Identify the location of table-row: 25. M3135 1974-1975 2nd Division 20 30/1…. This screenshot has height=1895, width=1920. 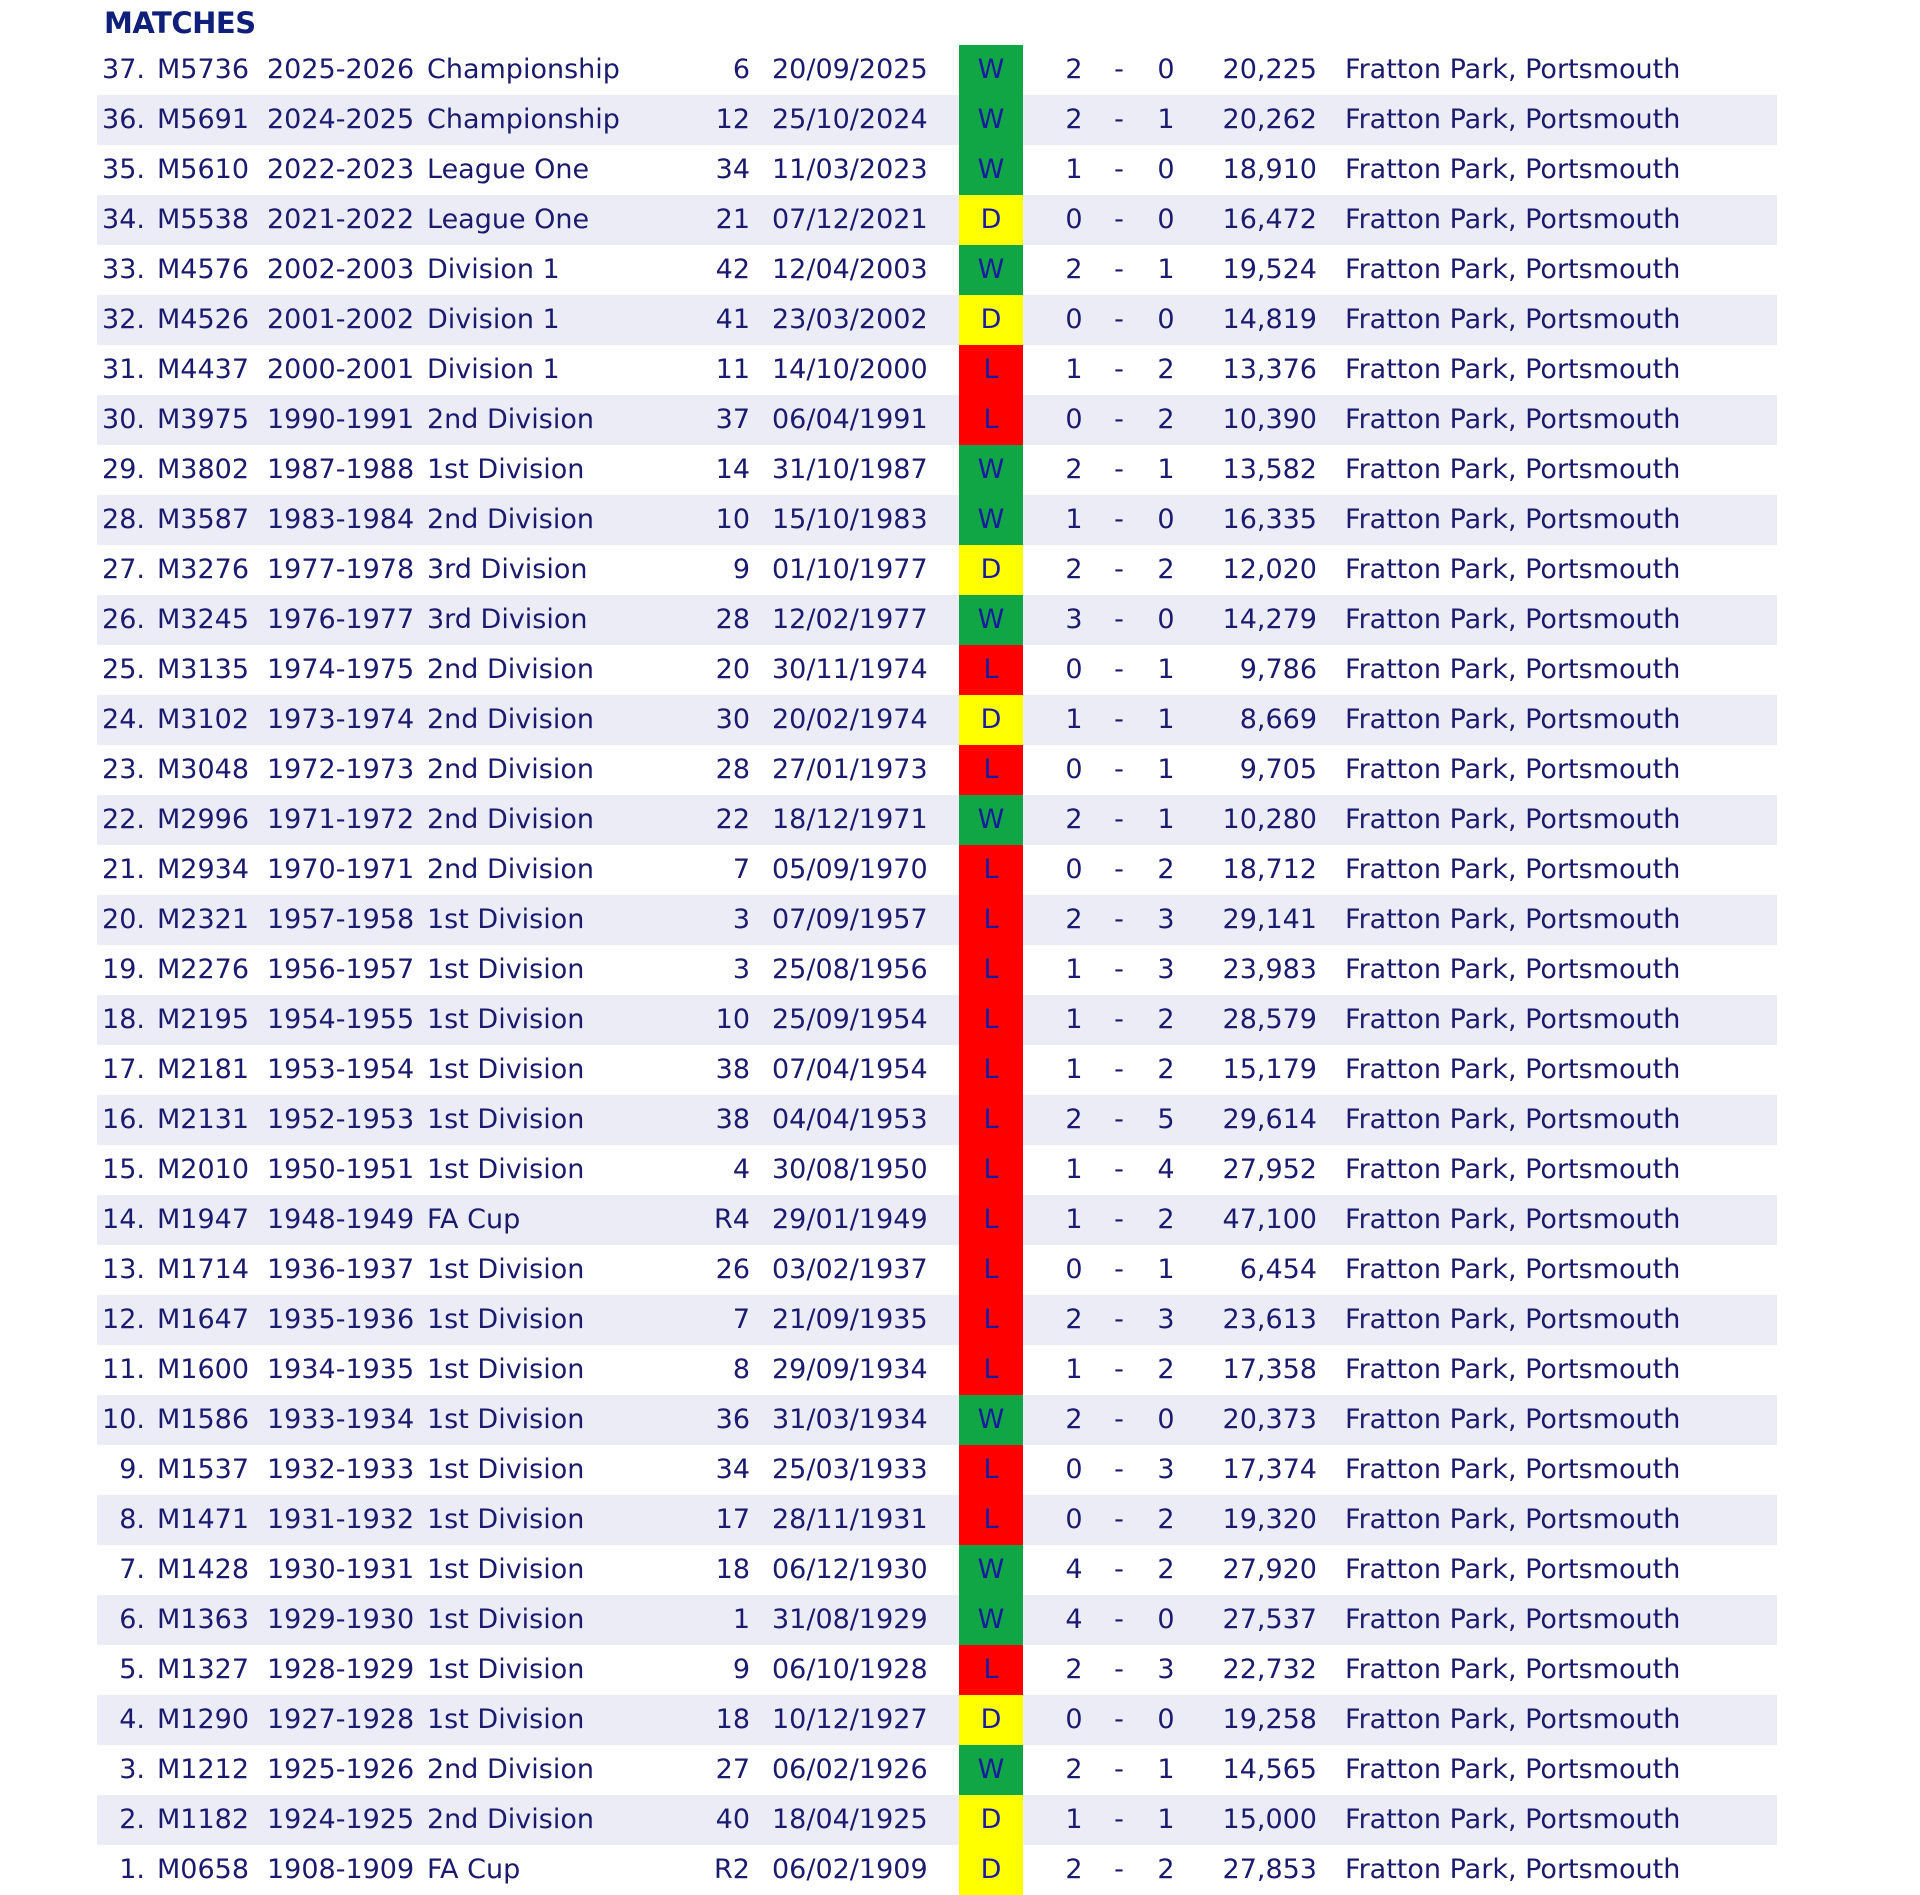
(937, 670).